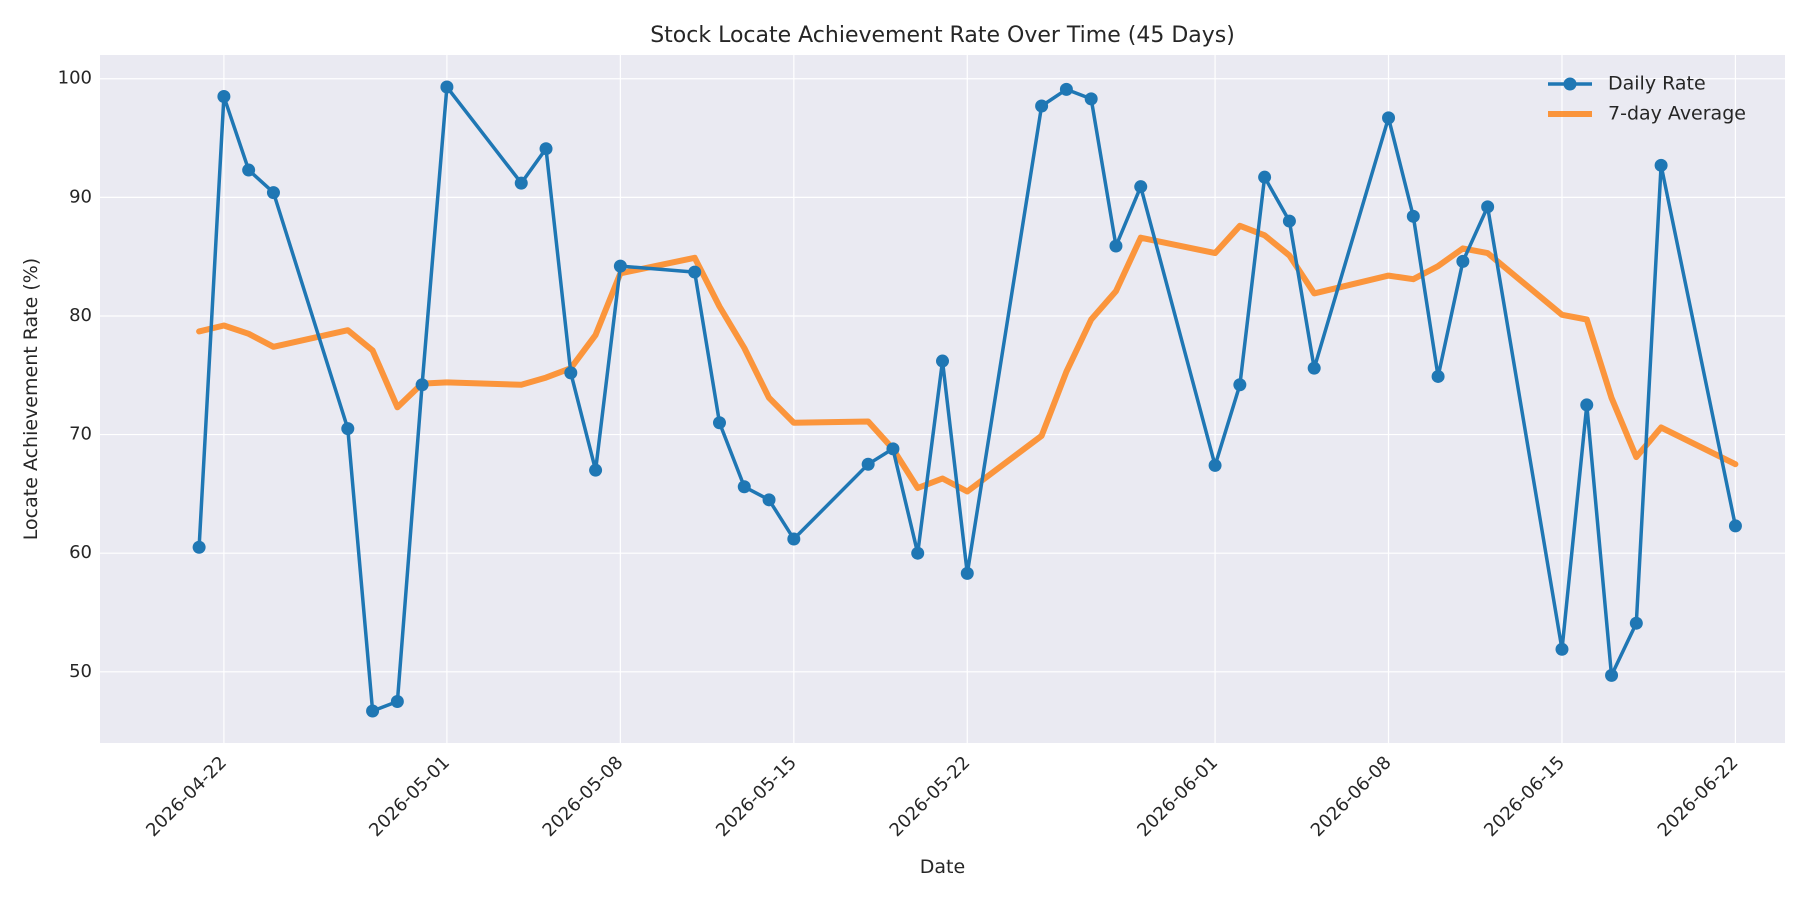  Describe the element at coordinates (942, 867) in the screenshot. I see `x-axis-label: Date` at that location.